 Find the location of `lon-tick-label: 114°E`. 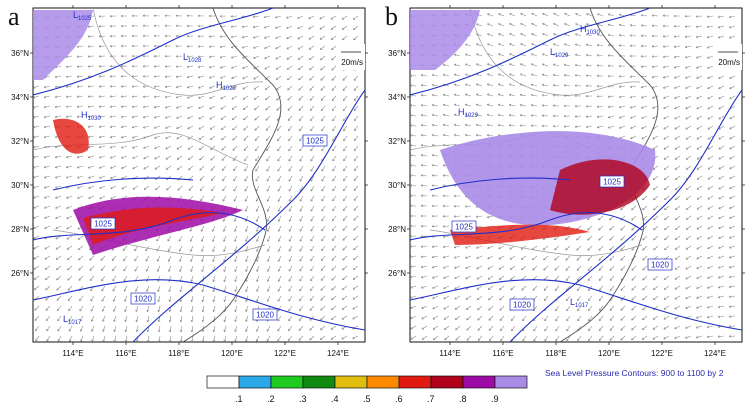

lon-tick-label: 114°E is located at coordinates (72, 353).